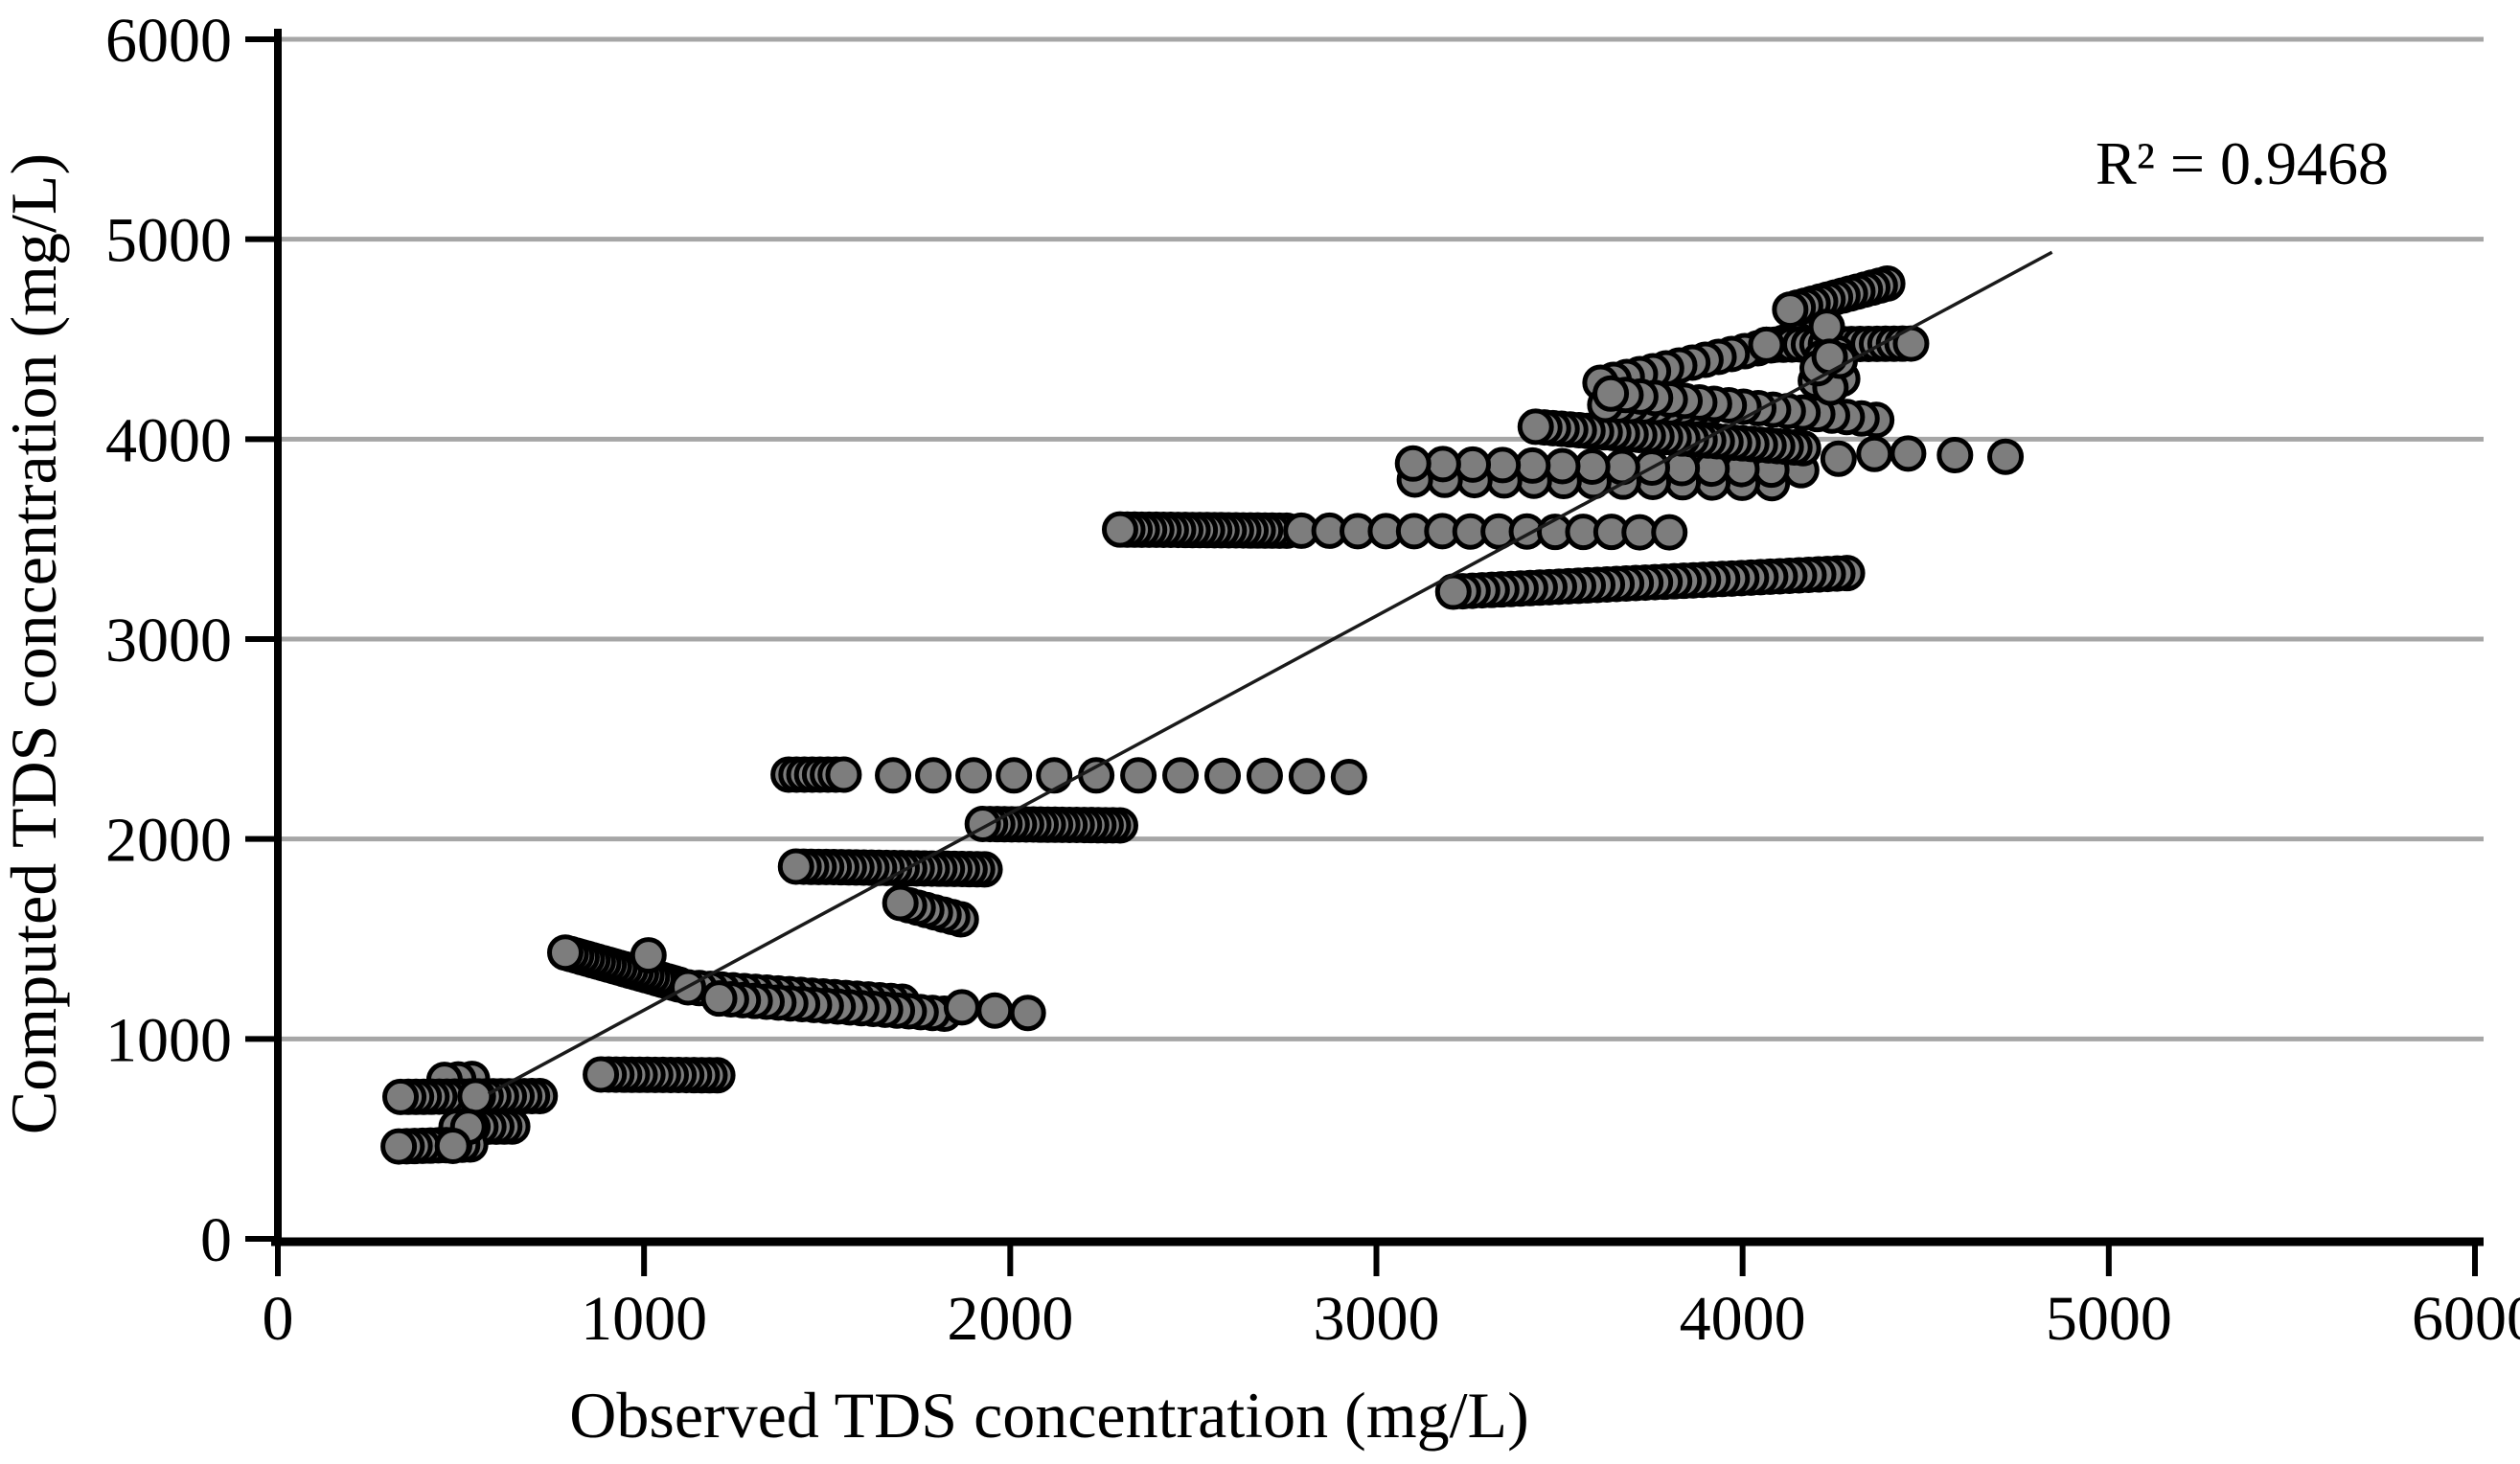 This screenshot has height=1464, width=2520. Describe the element at coordinates (168, 841) in the screenshot. I see `y-tick-label-2000: 2000` at that location.